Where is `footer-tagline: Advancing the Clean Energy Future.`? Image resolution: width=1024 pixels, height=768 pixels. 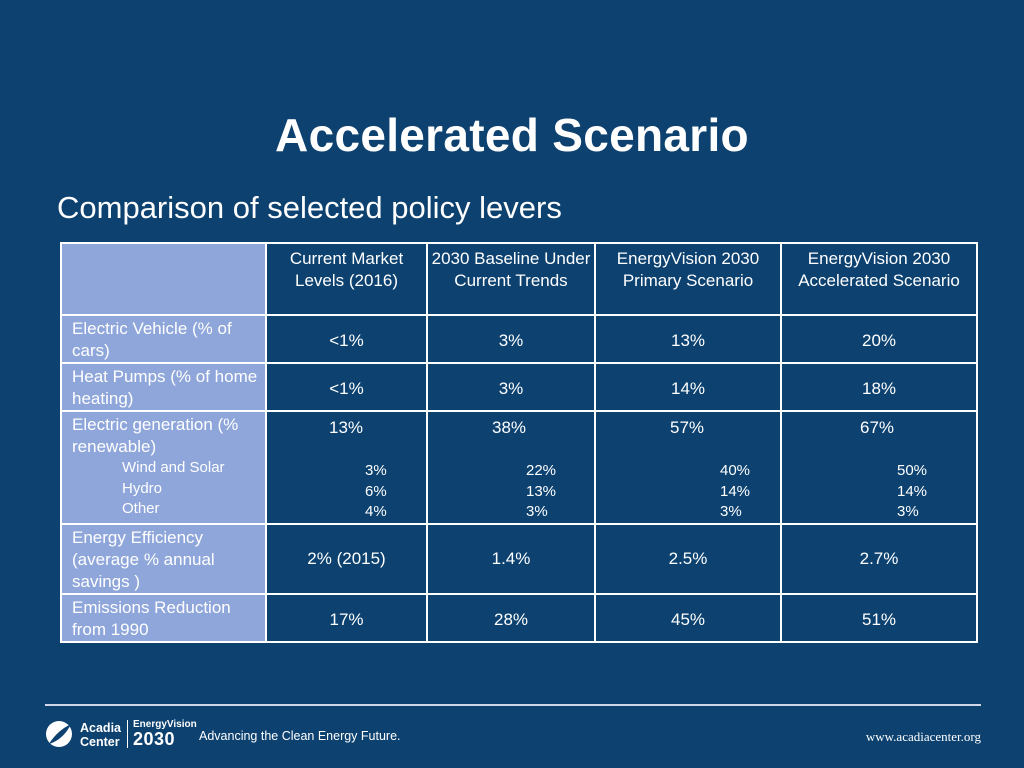
footer-tagline: Advancing the Clean Energy Future. is located at coordinates (300, 736).